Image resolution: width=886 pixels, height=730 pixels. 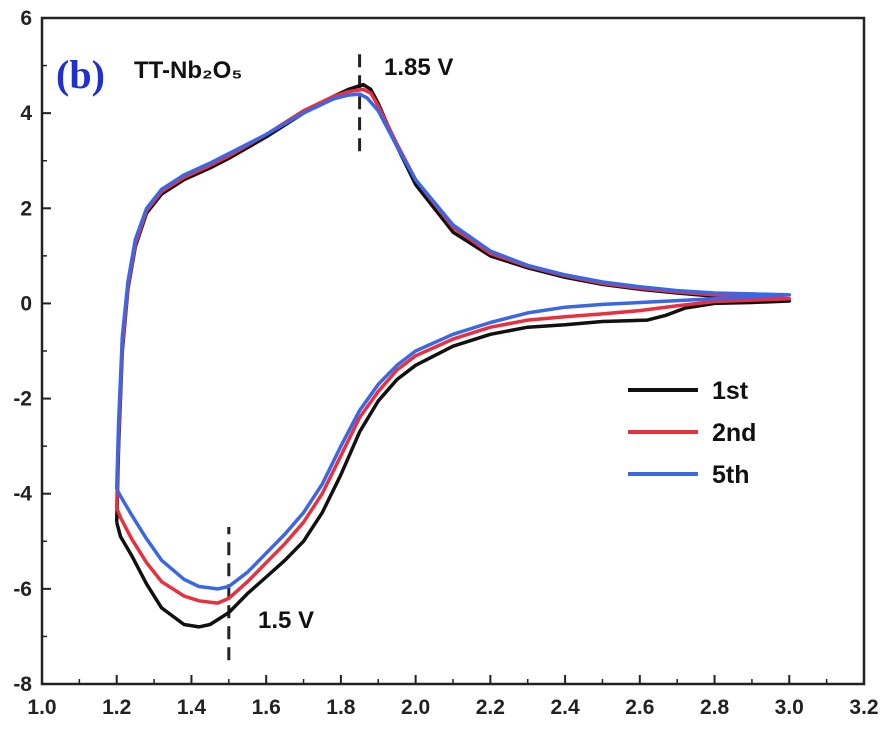 What do you see at coordinates (26, 208) in the screenshot?
I see `y-tick-label: 2` at bounding box center [26, 208].